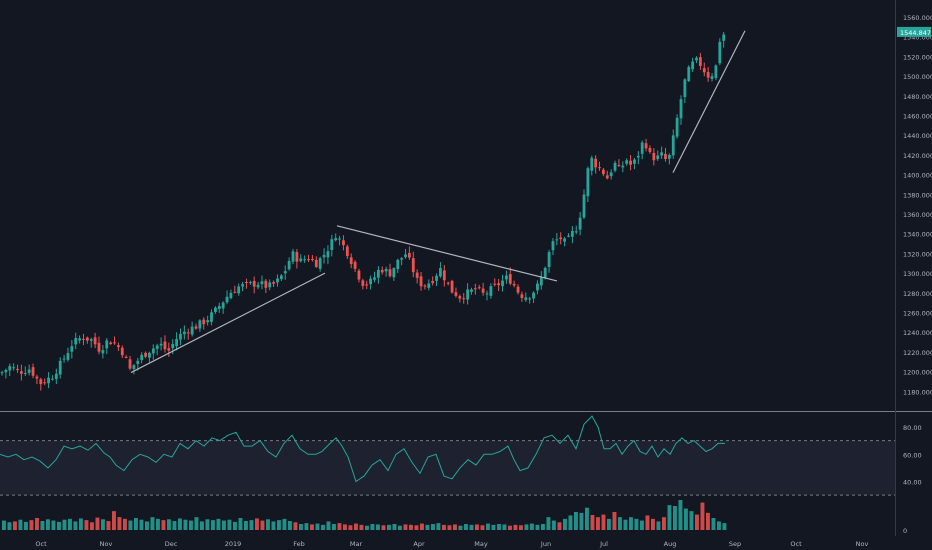 The image size is (932, 550). I want to click on price-tick-label: 1420.000, so click(917, 156).